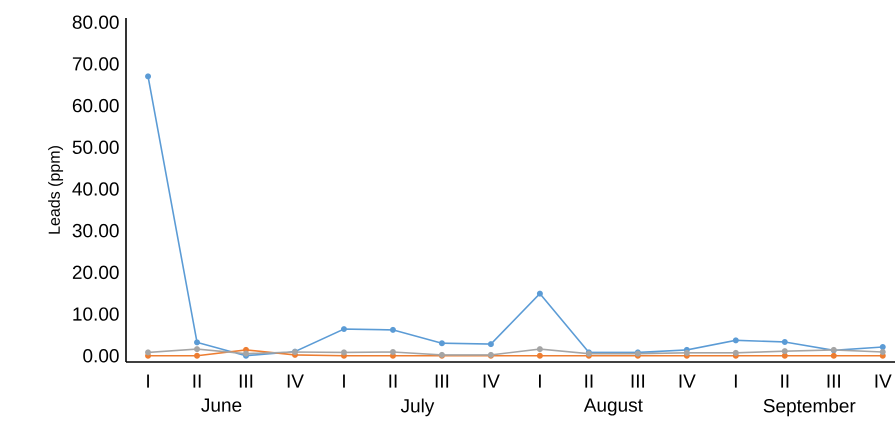  What do you see at coordinates (417, 407) in the screenshot?
I see `text: July` at bounding box center [417, 407].